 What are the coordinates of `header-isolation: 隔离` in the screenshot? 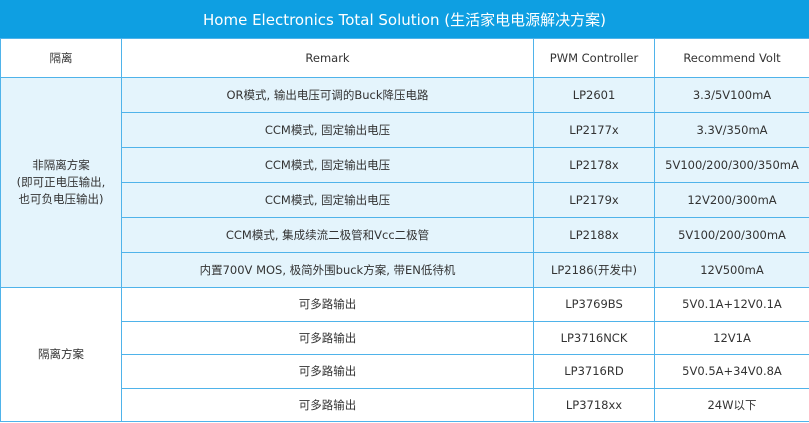 It's located at (61, 58).